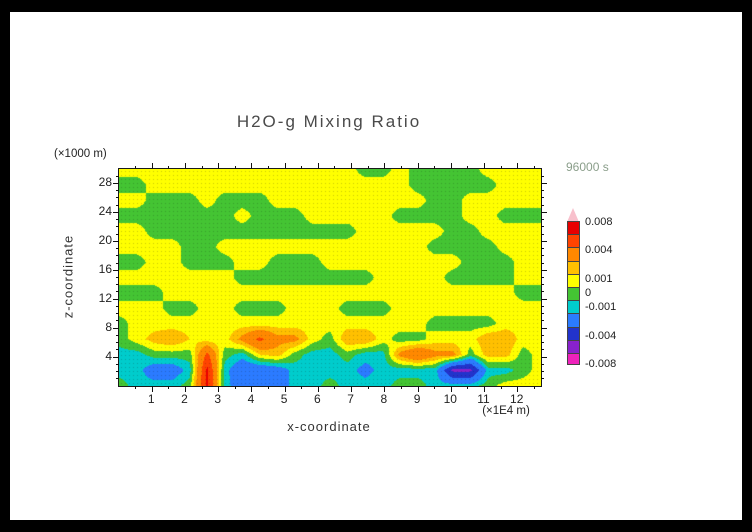  Describe the element at coordinates (506, 411) in the screenshot. I see `x-axis-unit-label: (×1E4 m)` at that location.